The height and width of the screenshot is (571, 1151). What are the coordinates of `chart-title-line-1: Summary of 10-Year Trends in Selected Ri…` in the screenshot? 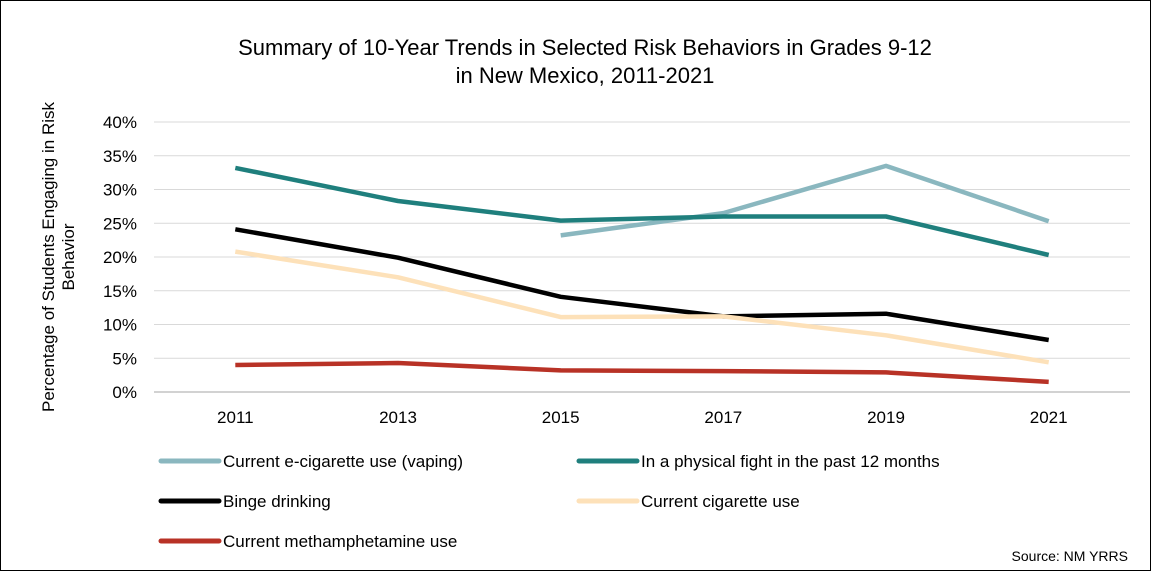 It's located at (585, 47).